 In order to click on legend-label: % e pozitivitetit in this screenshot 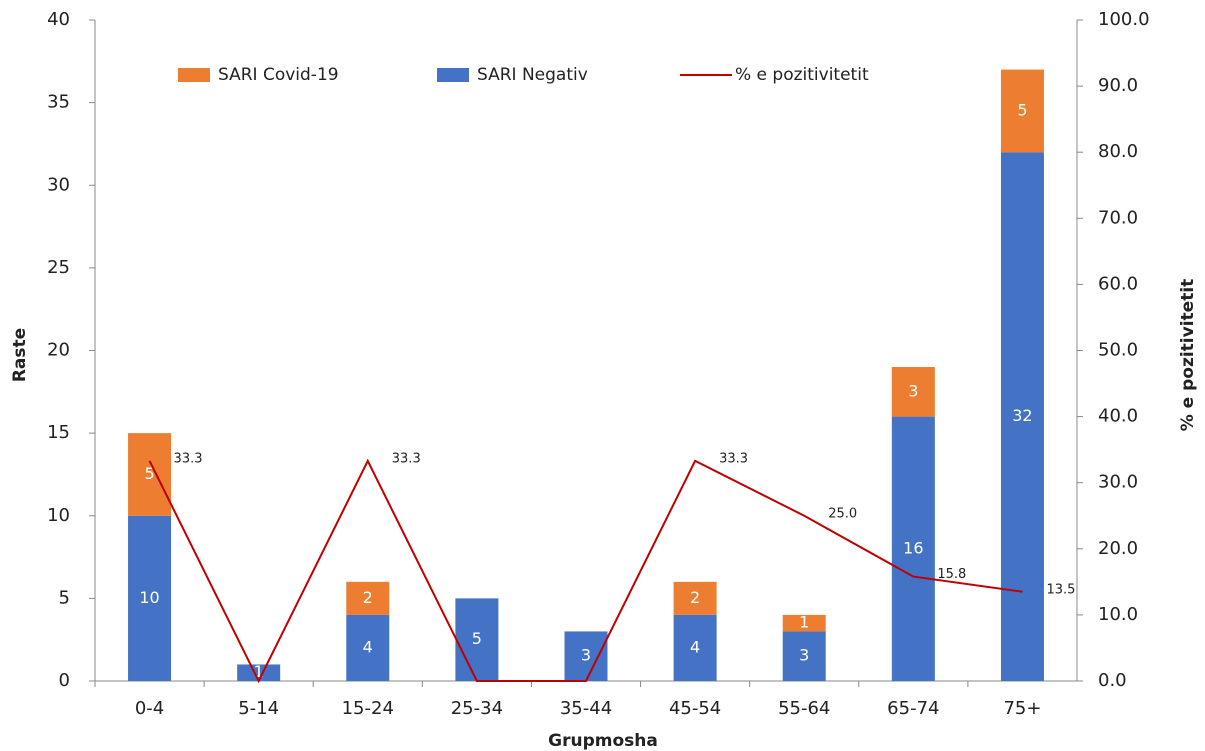, I will do `click(802, 75)`.